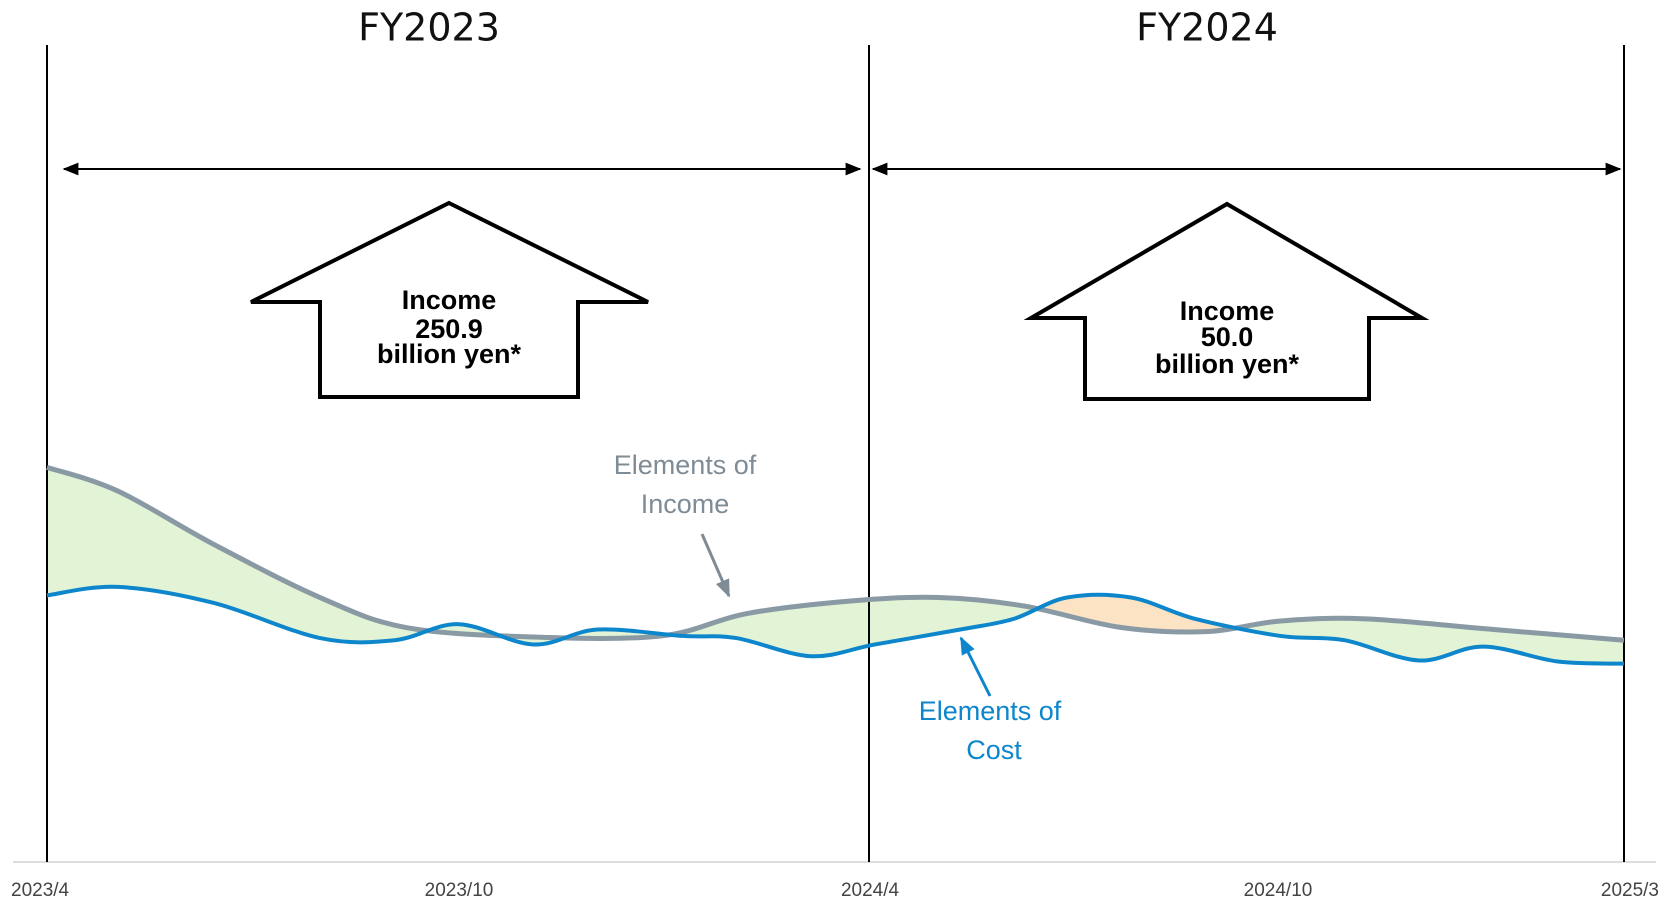 This screenshot has width=1665, height=901. Describe the element at coordinates (40, 890) in the screenshot. I see `axis-label: 2023/4` at that location.